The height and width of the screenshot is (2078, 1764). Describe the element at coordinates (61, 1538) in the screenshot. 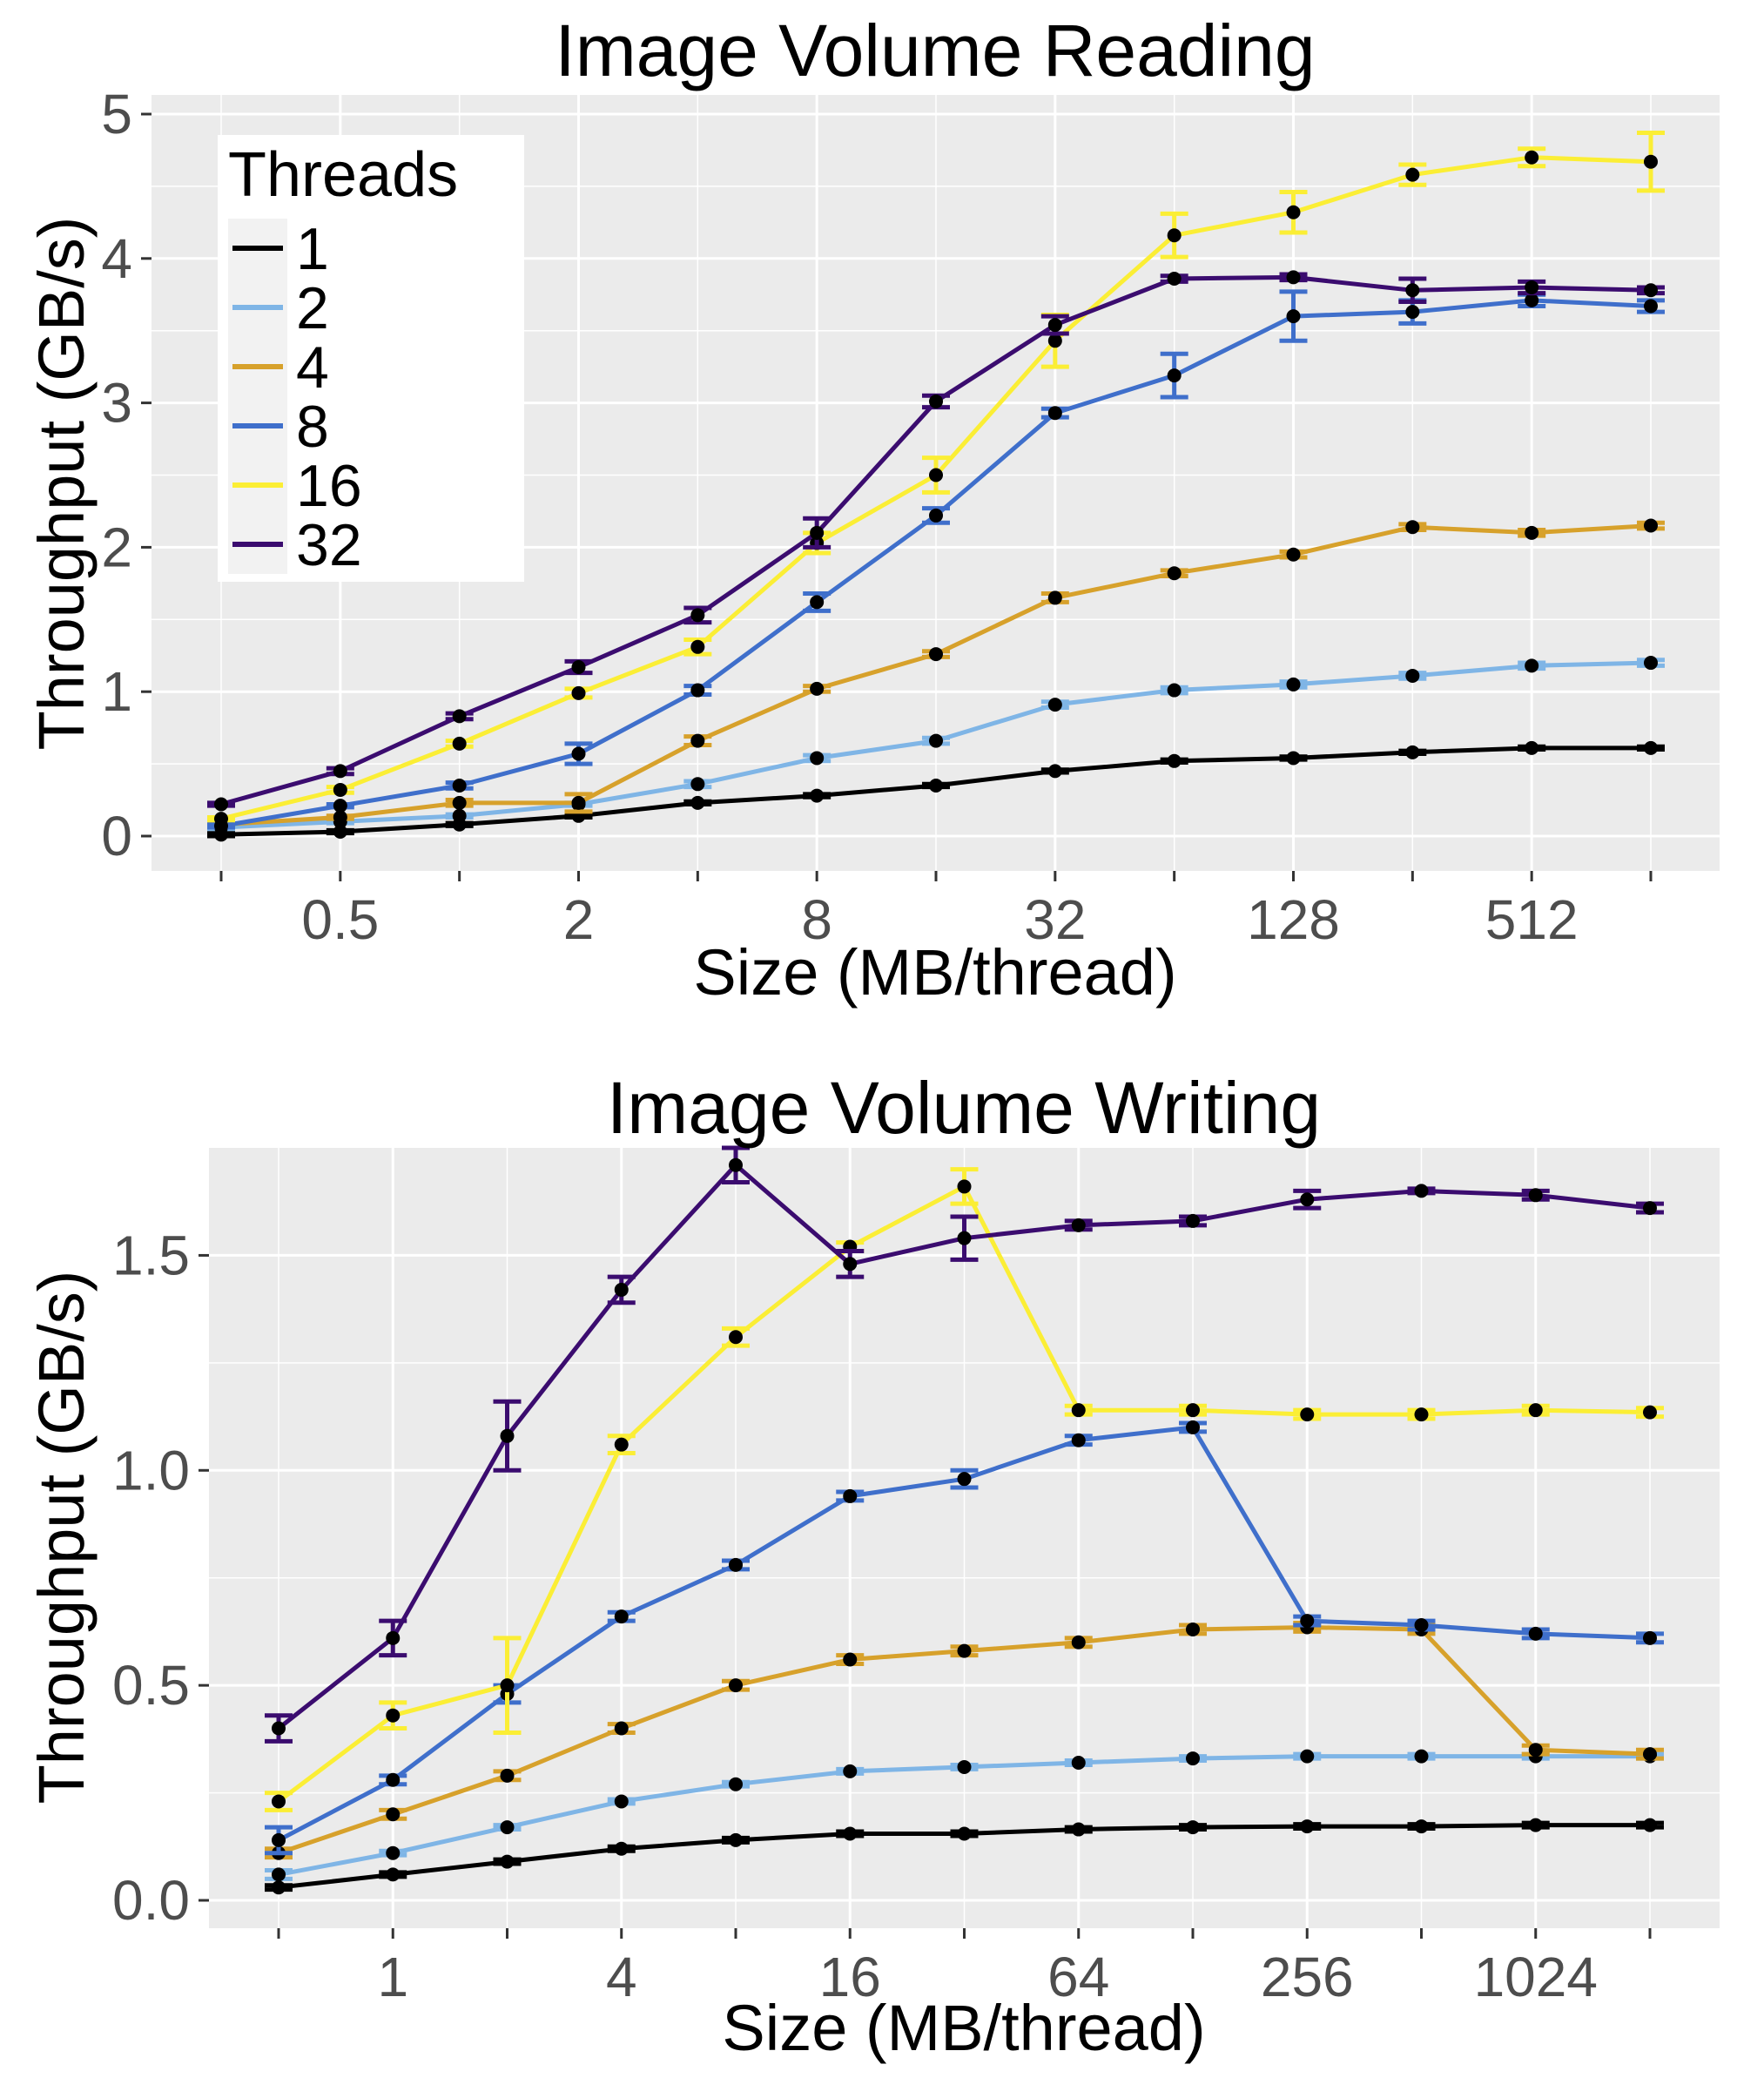

I see `y-axis-title: Throughput (GB/s)` at that location.